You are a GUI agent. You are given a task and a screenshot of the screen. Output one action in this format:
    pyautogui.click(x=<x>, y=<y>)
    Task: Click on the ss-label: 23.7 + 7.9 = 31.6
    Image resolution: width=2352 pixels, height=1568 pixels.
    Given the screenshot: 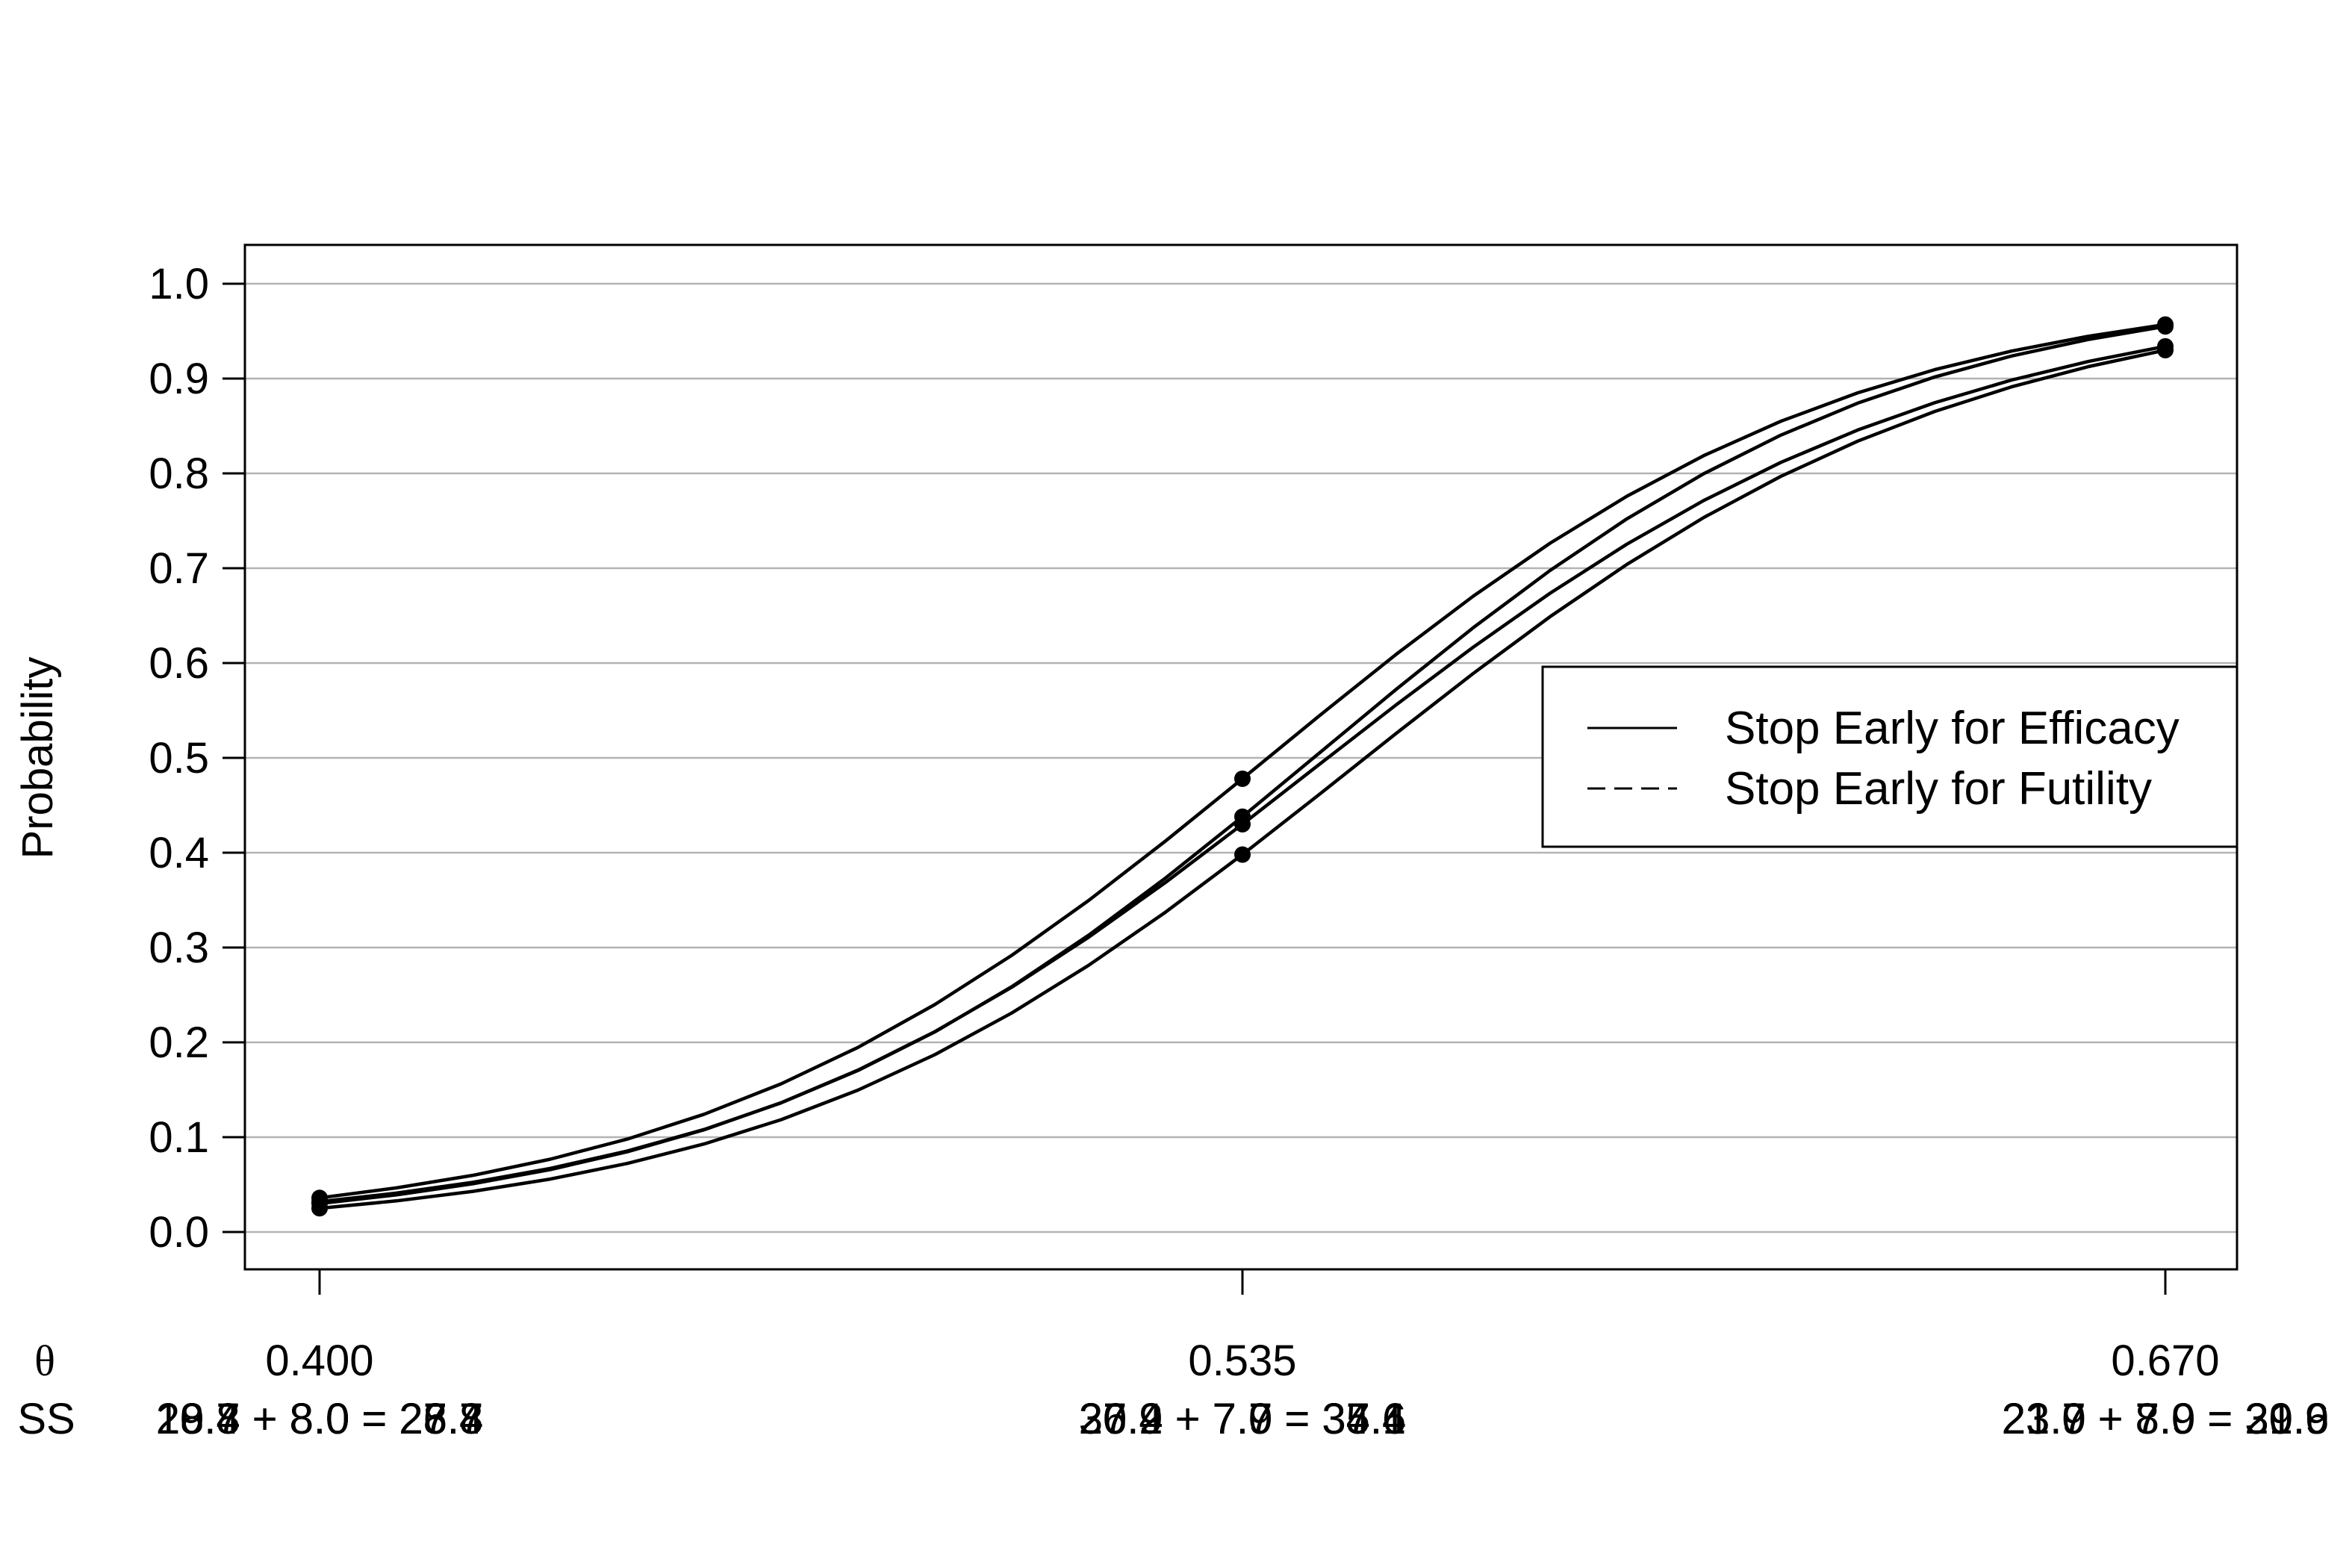 What is the action you would take?
    pyautogui.click(x=2166, y=1419)
    